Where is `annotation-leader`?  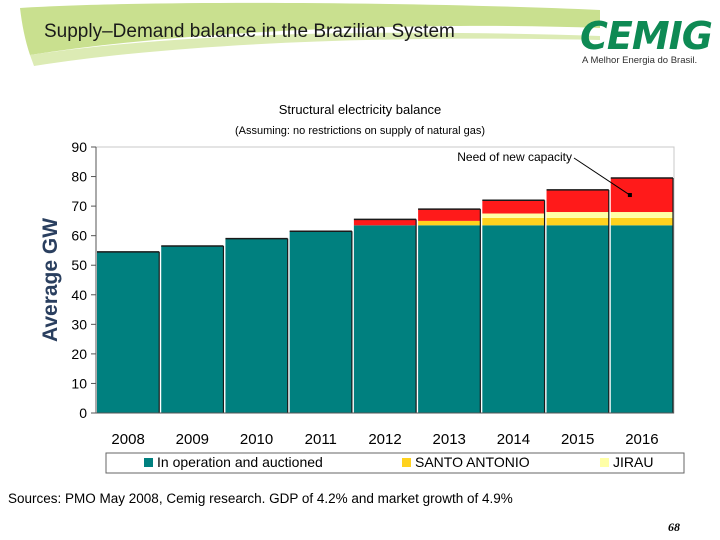
annotation-leader is located at coordinates (602, 176).